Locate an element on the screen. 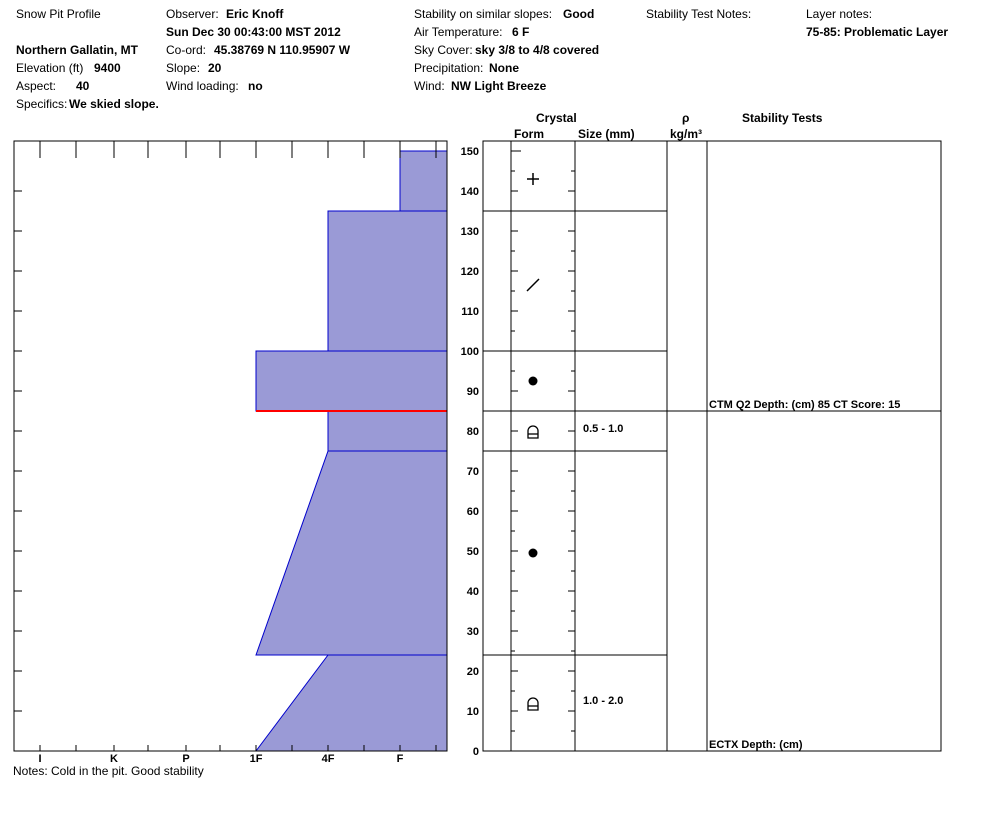  stability-value: Good is located at coordinates (579, 14).